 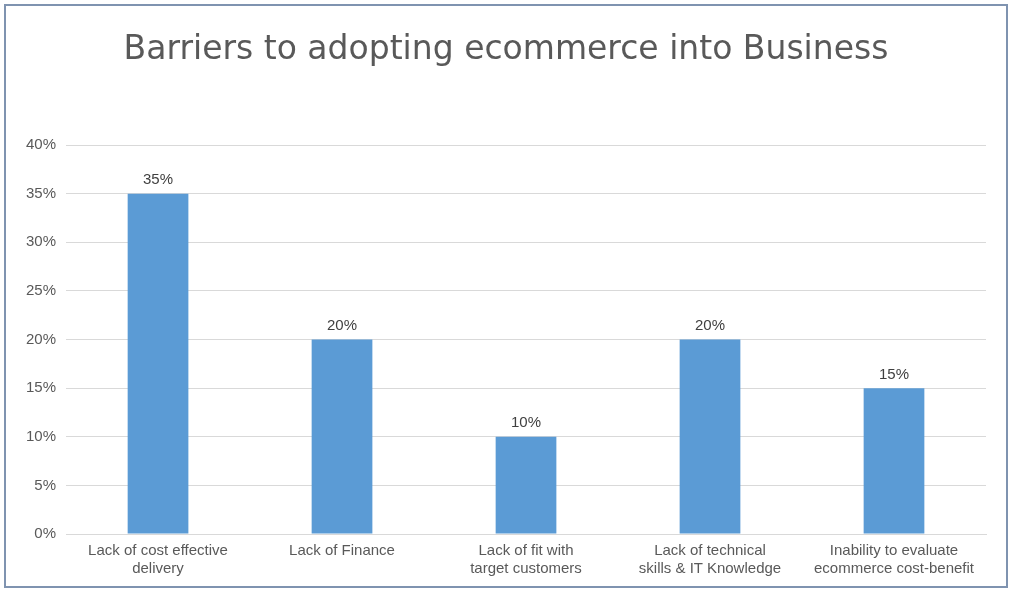 What do you see at coordinates (894, 559) in the screenshot?
I see `x-tick-label: Inability to evaluate ecommerce cost-benefit` at bounding box center [894, 559].